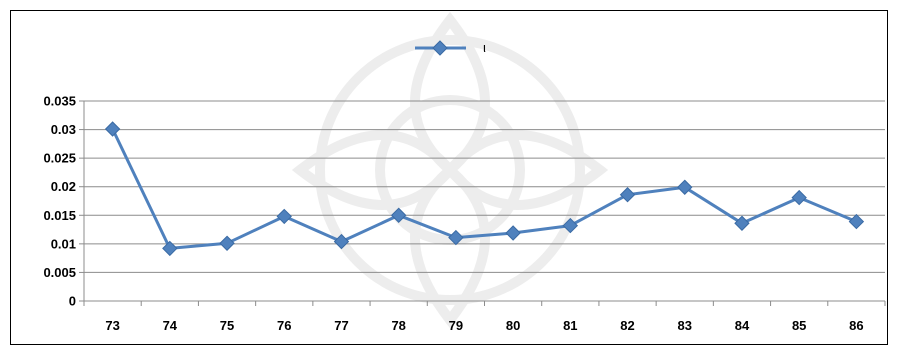 The image size is (900, 347). I want to click on x-tick-label: 75, so click(227, 325).